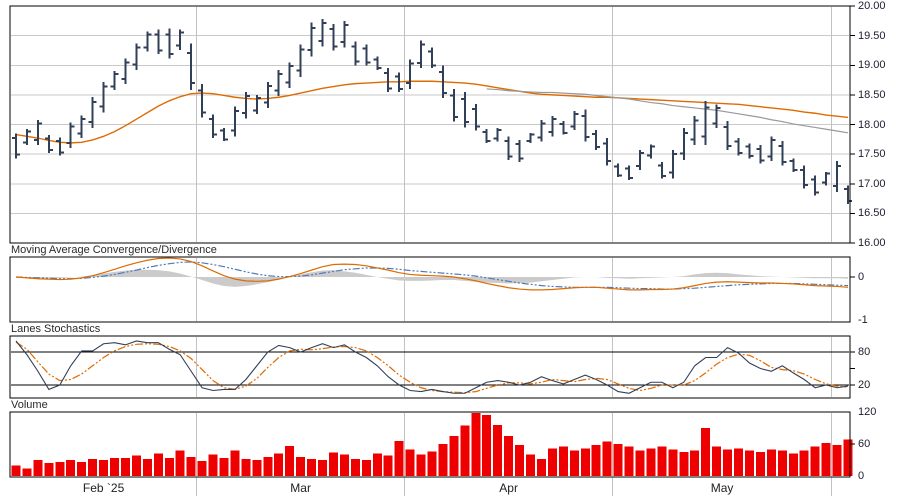 Image resolution: width=900 pixels, height=500 pixels. What do you see at coordinates (872, 94) in the screenshot?
I see `price-axis-label: 18.50` at bounding box center [872, 94].